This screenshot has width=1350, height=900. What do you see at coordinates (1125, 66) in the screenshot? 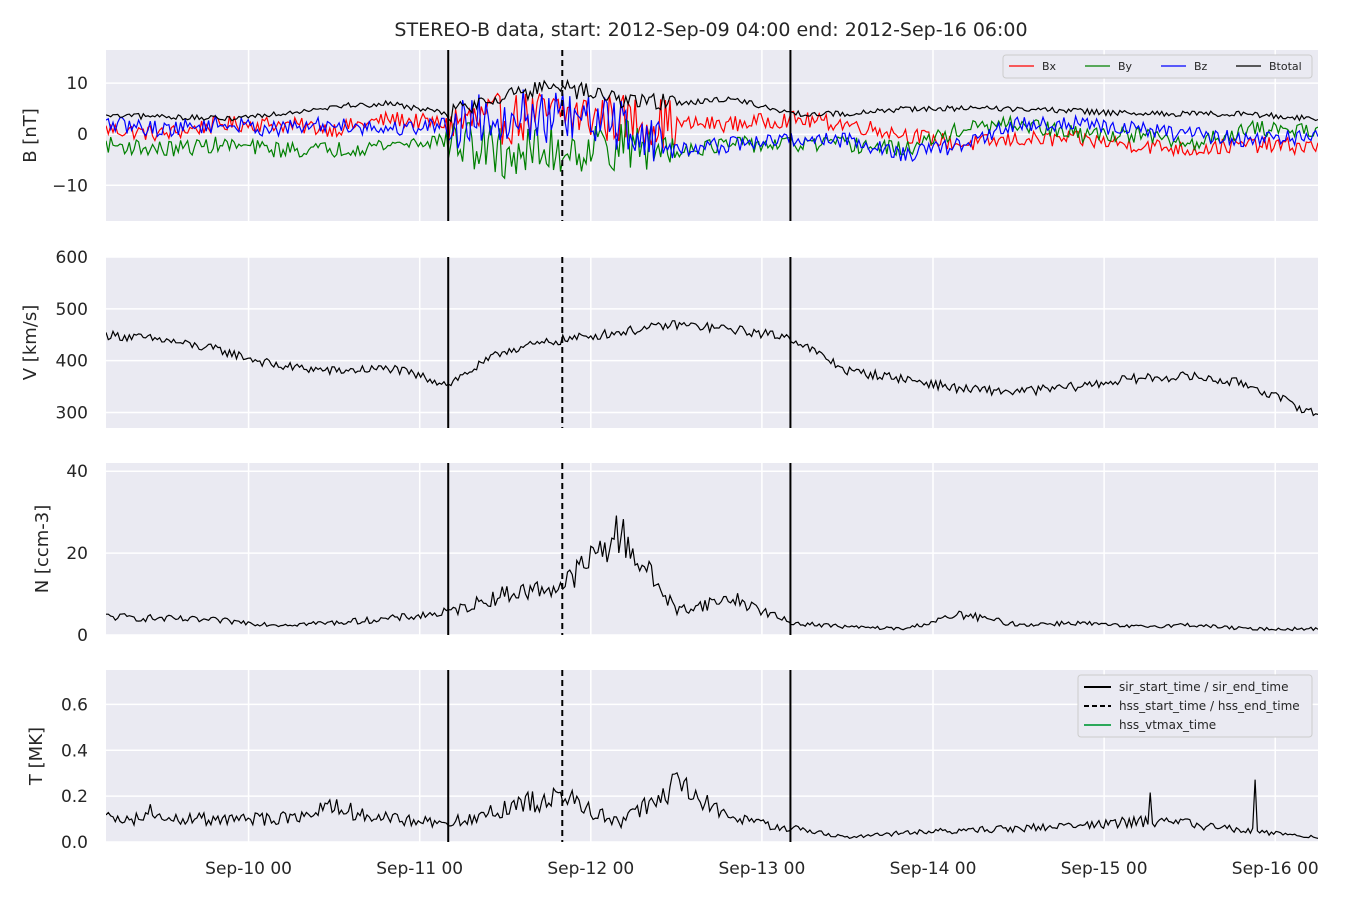
I see `legend-label-by: By` at bounding box center [1125, 66].